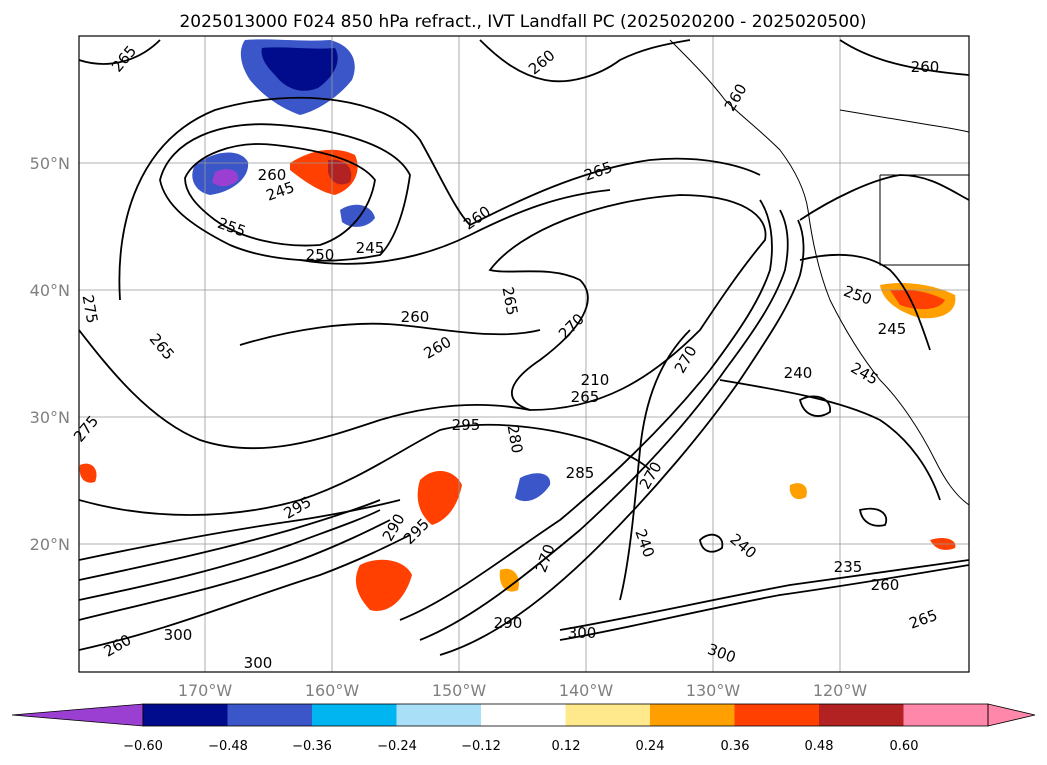  Describe the element at coordinates (459, 690) in the screenshot. I see `lon-label: 150°W` at that location.